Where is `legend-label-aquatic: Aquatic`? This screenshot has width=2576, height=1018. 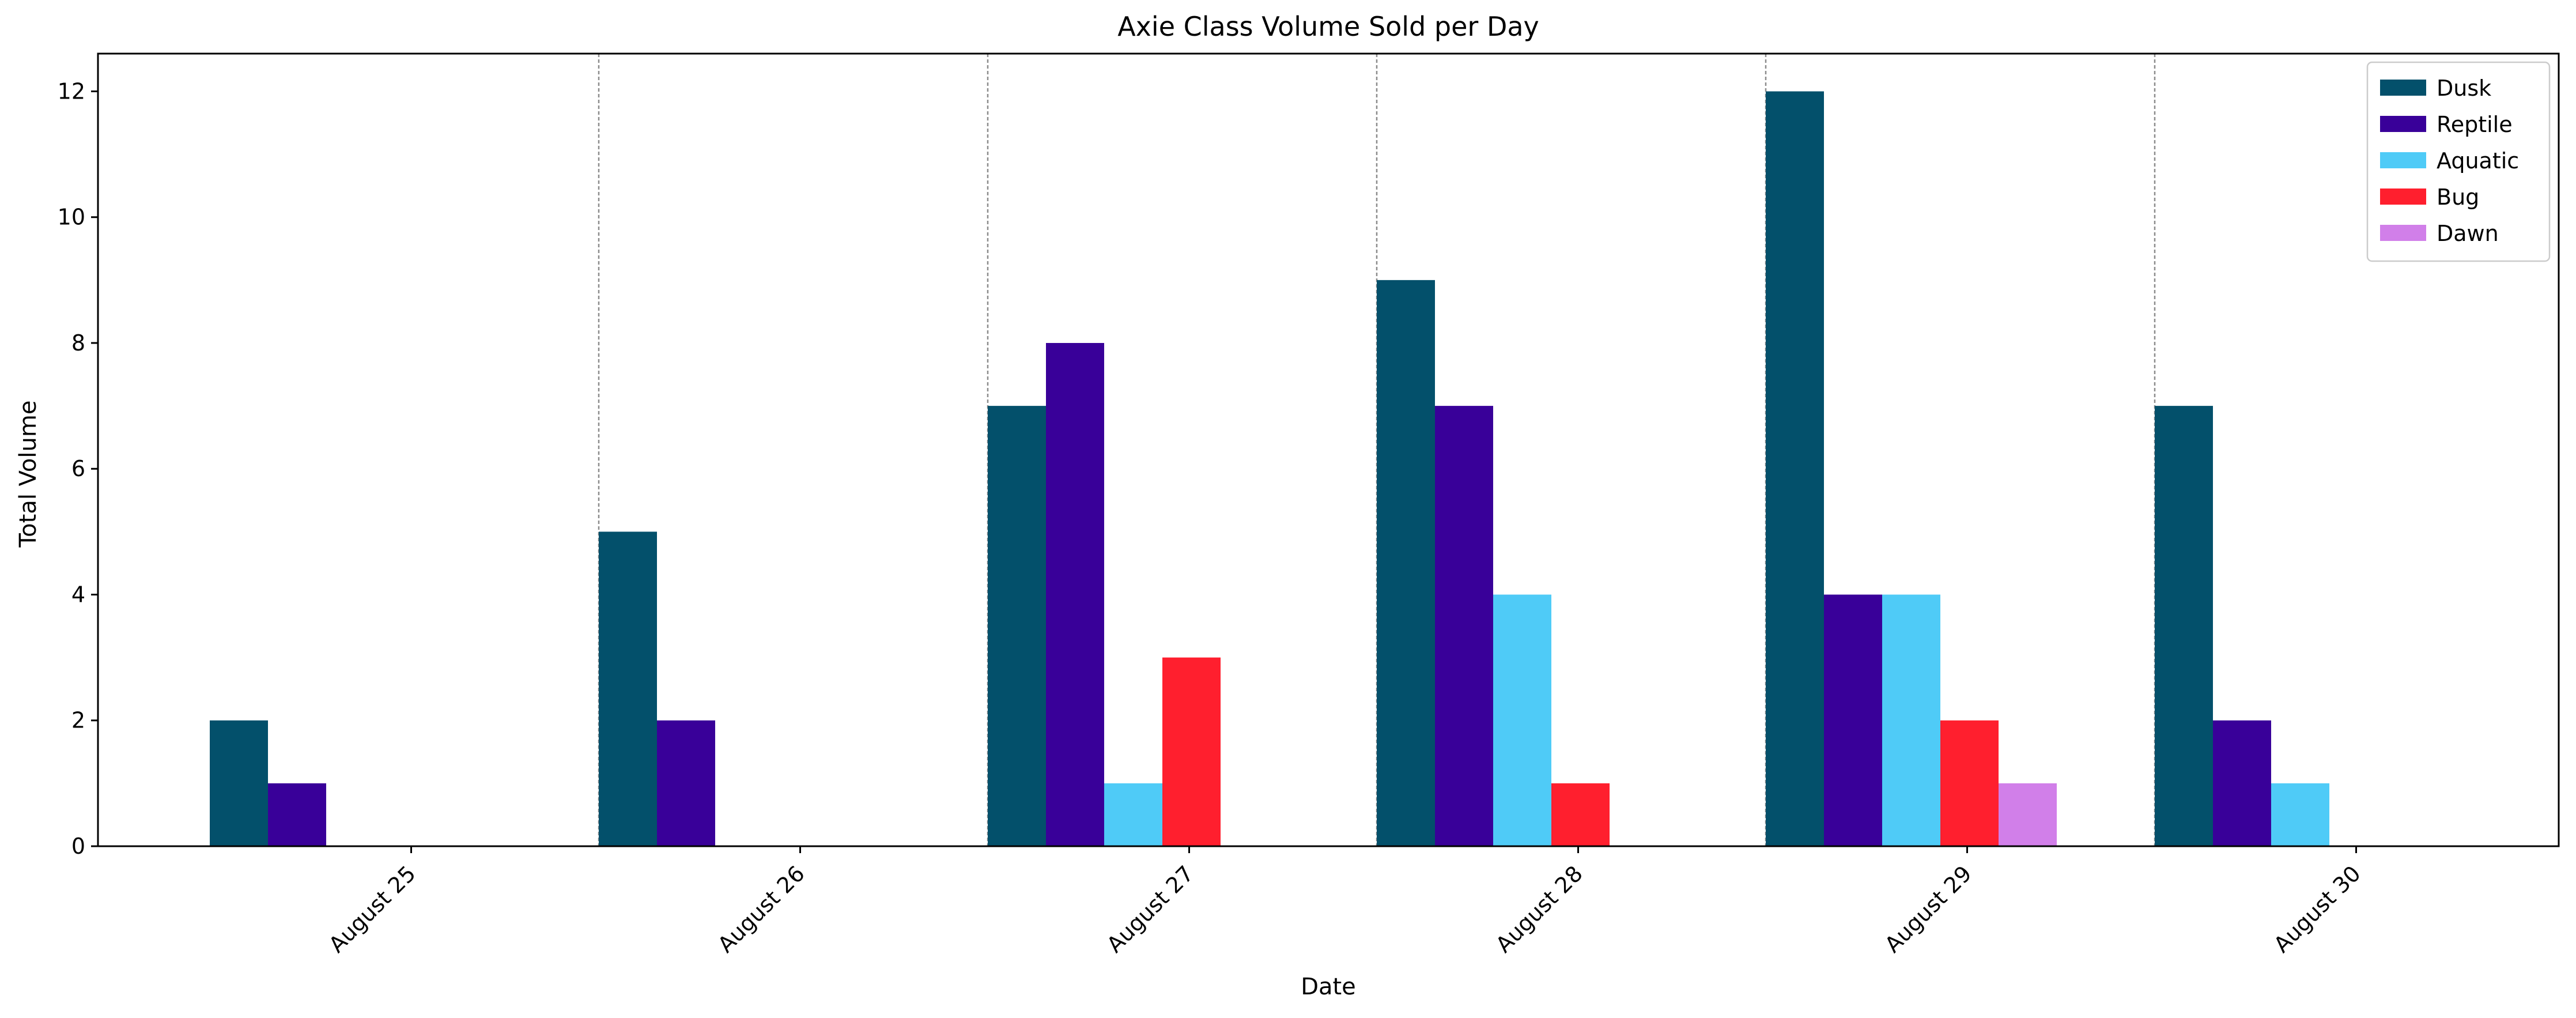 legend-label-aquatic: Aquatic is located at coordinates (2478, 161).